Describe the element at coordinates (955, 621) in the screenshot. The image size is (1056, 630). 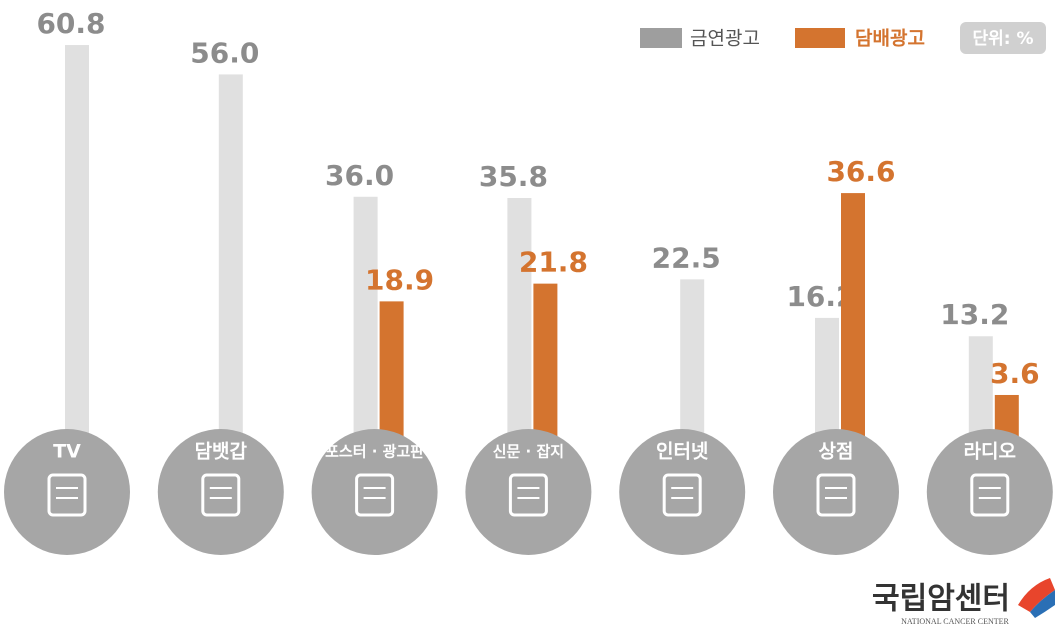
I see `logo-subtitle: NATIONAL CANCER CENTER` at that location.